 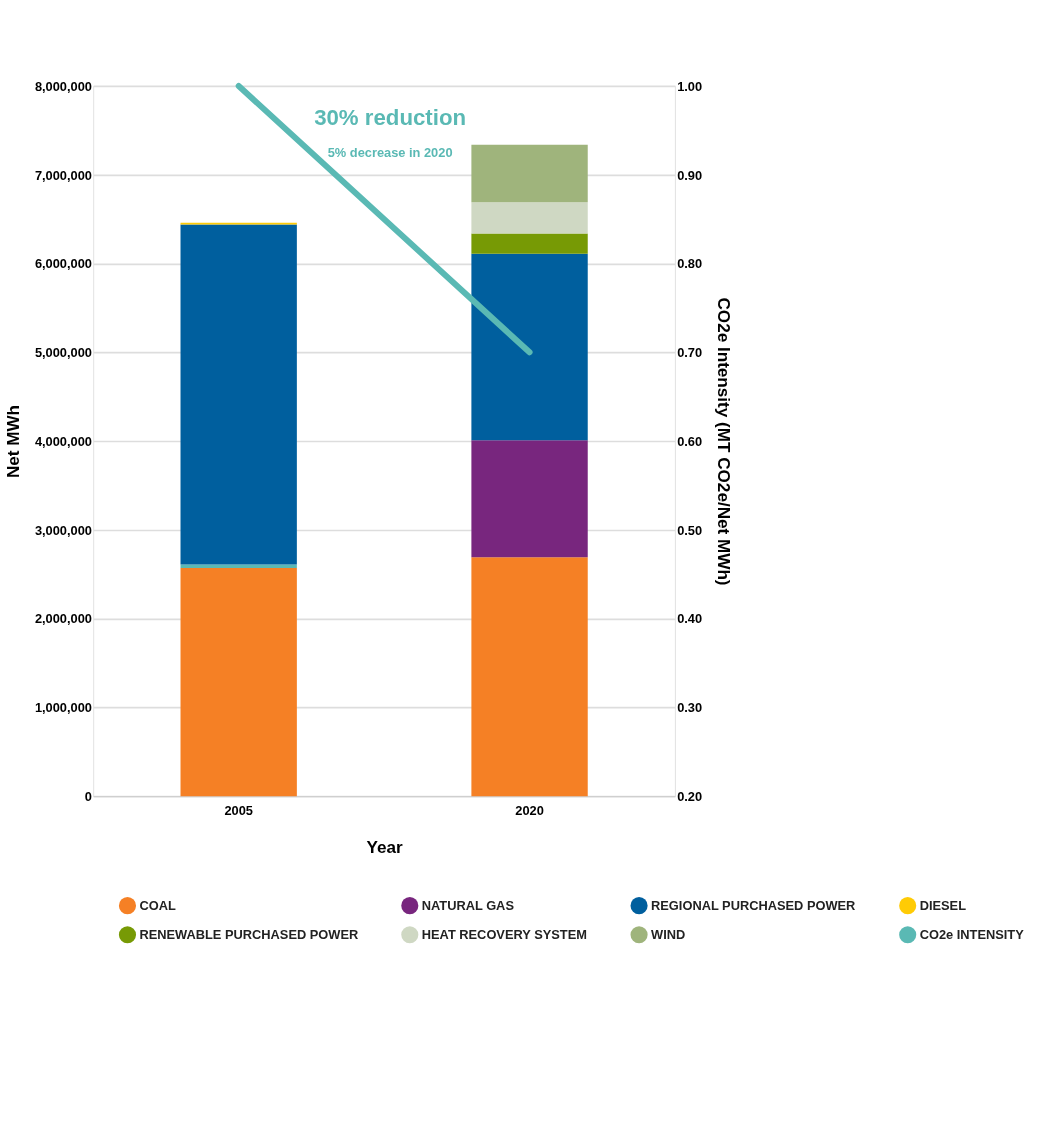 I want to click on legend-label: CO2e INTENSITY, so click(x=972, y=934).